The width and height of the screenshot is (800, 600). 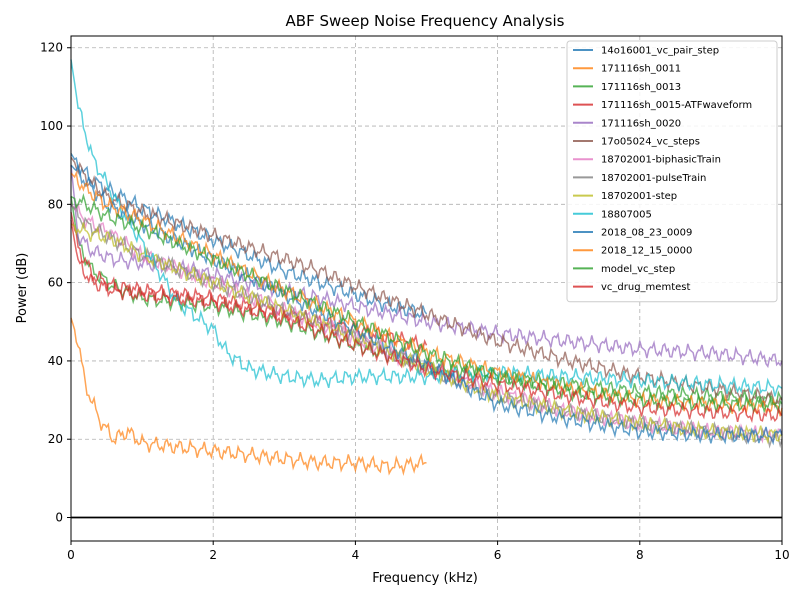 I want to click on y-tick-label: 40, so click(x=55, y=361).